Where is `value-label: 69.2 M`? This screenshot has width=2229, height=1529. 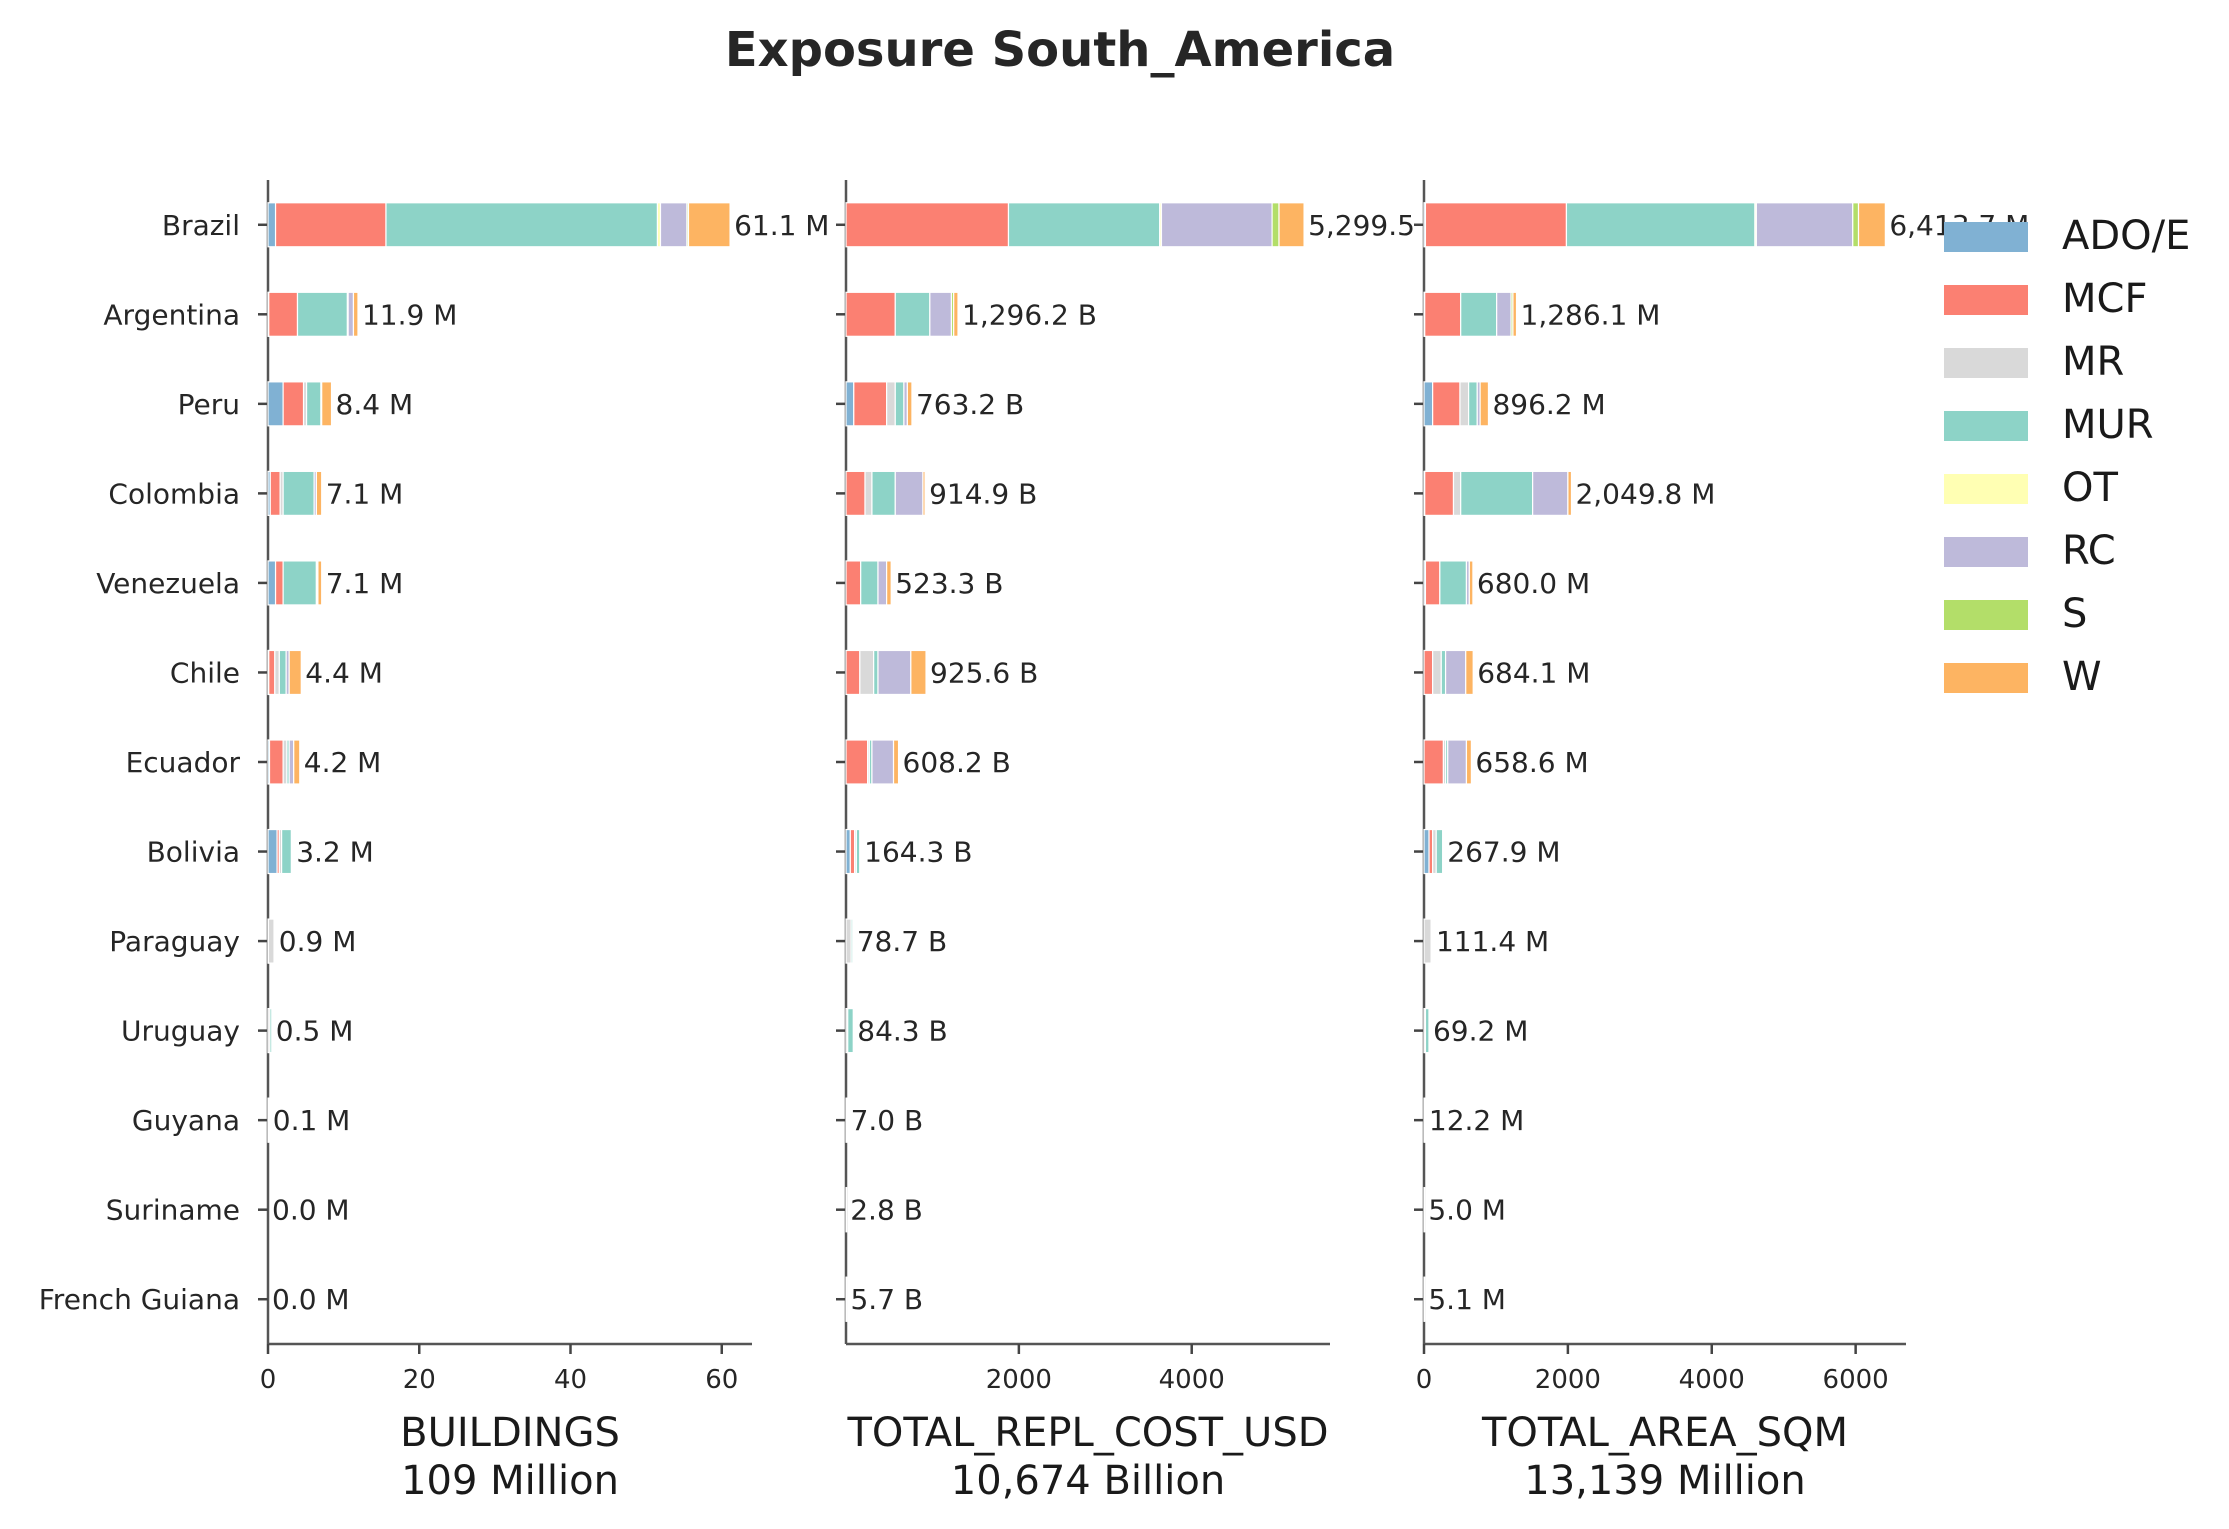
value-label: 69.2 M is located at coordinates (1480, 1031).